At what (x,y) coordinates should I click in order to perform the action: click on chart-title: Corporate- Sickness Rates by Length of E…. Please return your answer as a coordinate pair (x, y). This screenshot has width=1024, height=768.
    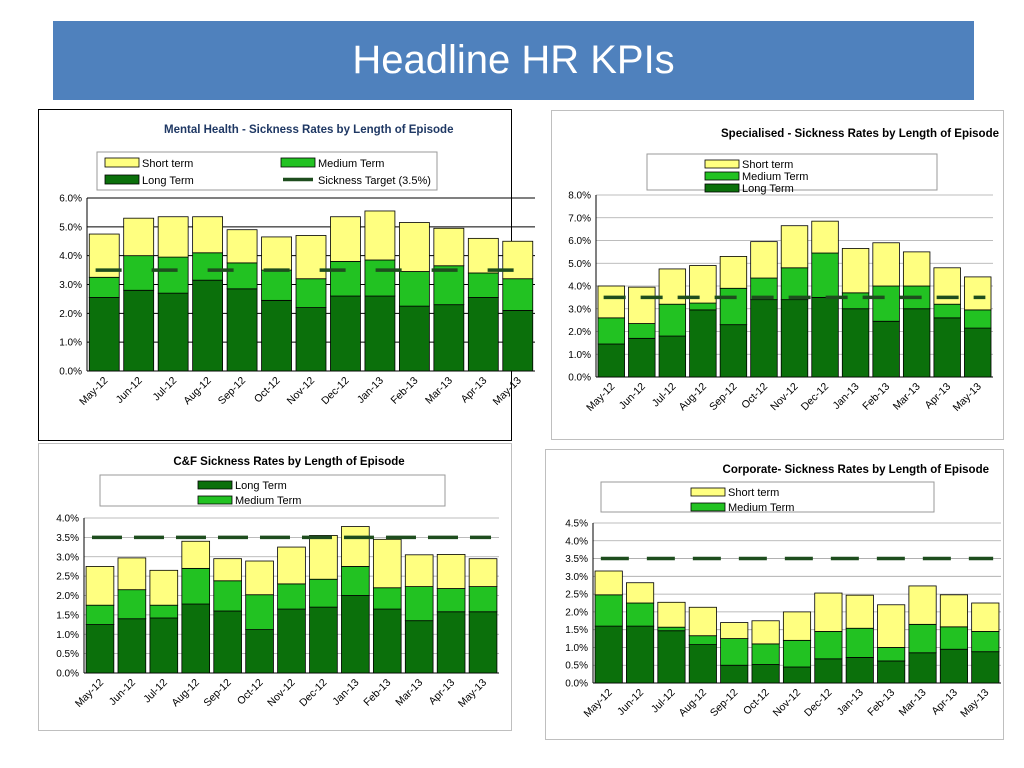
    Looking at the image, I should click on (856, 470).